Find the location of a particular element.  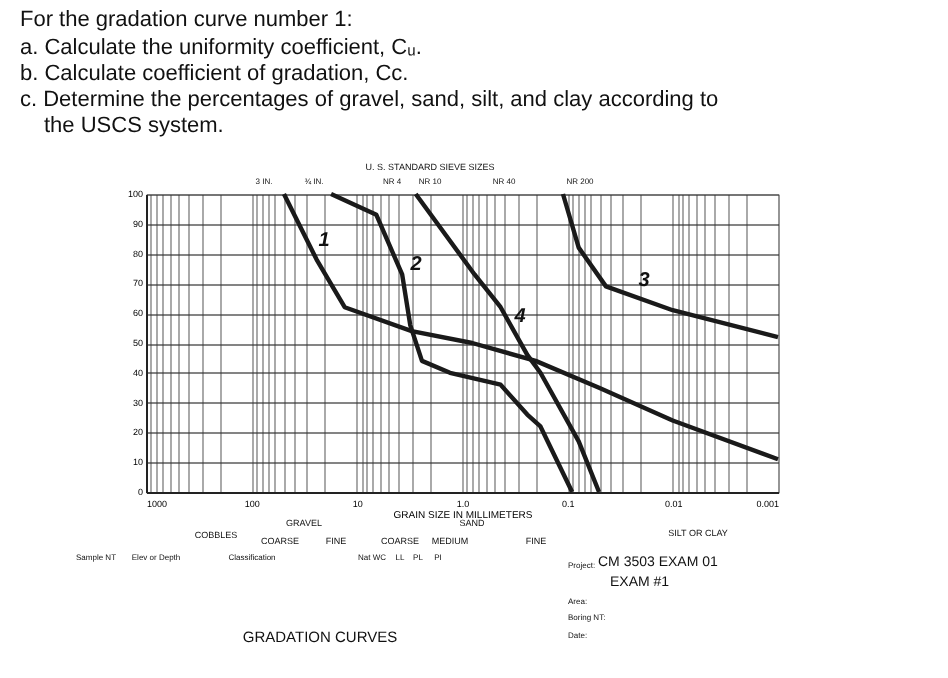

annotation: 1 is located at coordinates (324, 241).